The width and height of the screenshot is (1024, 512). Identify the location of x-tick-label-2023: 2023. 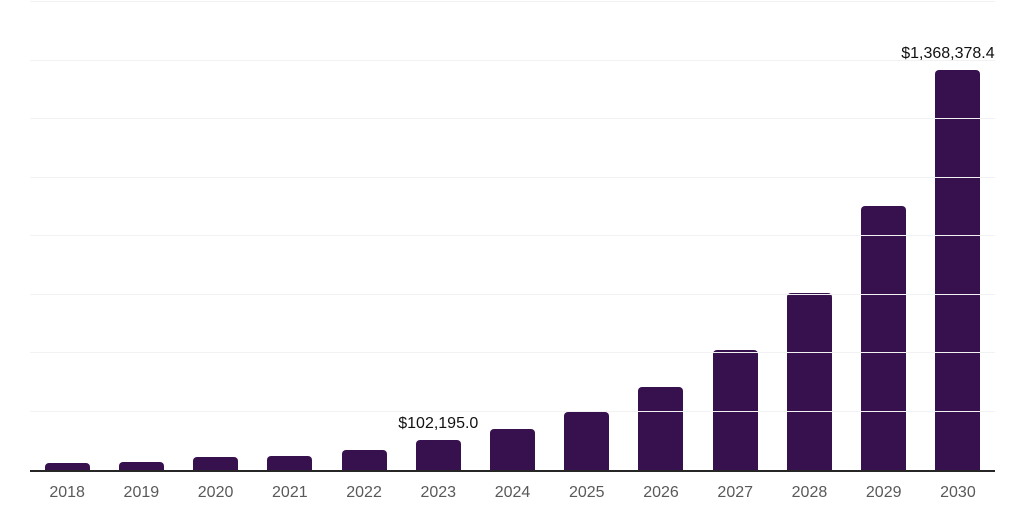
(438, 492).